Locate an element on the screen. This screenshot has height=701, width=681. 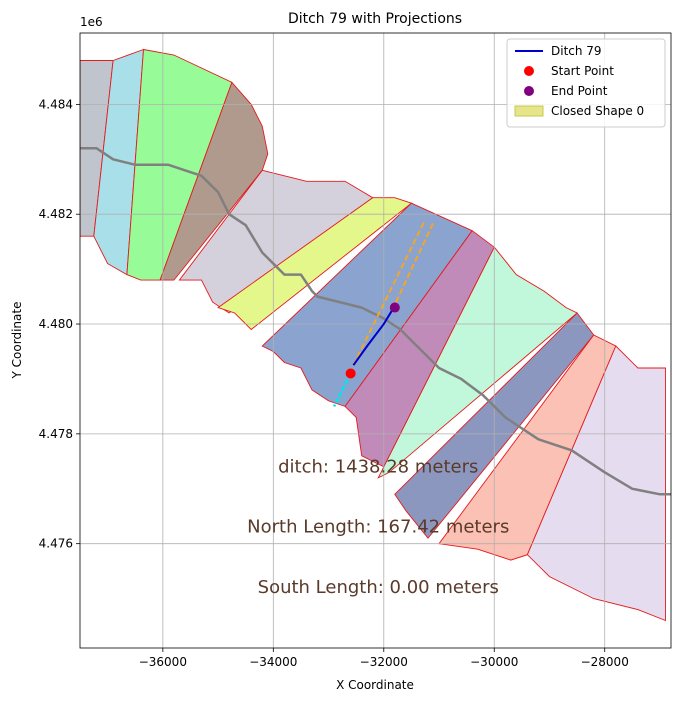
chart-title: Ditch 79 with Projections is located at coordinates (375, 19).